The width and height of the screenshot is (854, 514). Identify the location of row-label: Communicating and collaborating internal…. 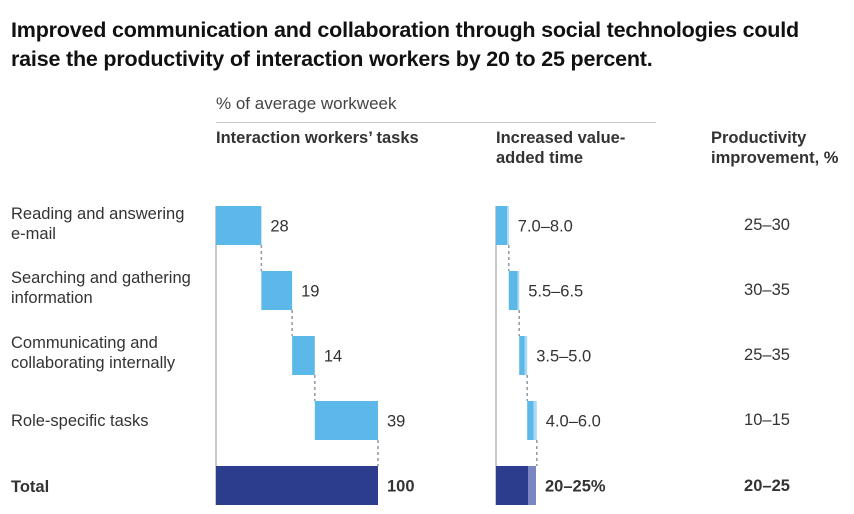
(93, 353).